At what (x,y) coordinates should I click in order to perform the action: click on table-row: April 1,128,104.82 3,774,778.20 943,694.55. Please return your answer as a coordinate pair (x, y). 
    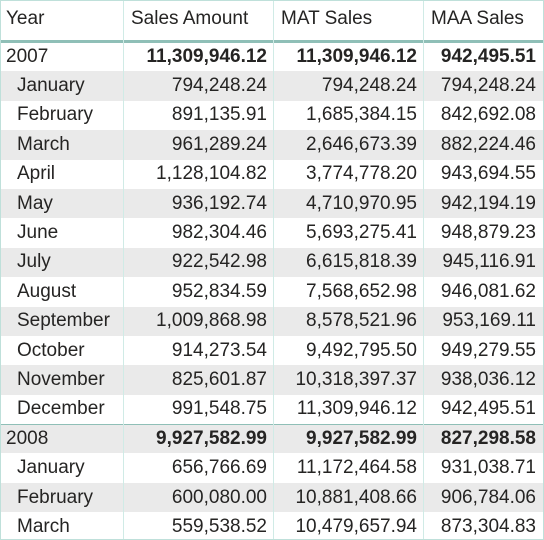
    Looking at the image, I should click on (272, 174).